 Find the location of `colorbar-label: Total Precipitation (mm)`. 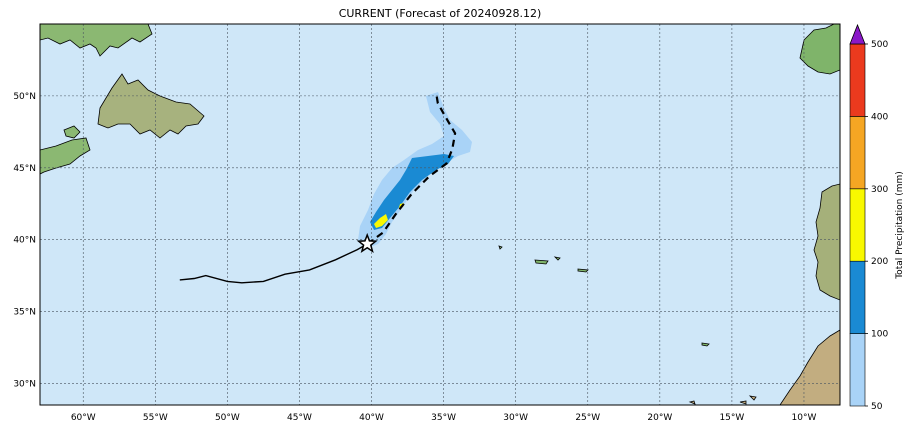

colorbar-label: Total Precipitation (mm) is located at coordinates (900, 225).